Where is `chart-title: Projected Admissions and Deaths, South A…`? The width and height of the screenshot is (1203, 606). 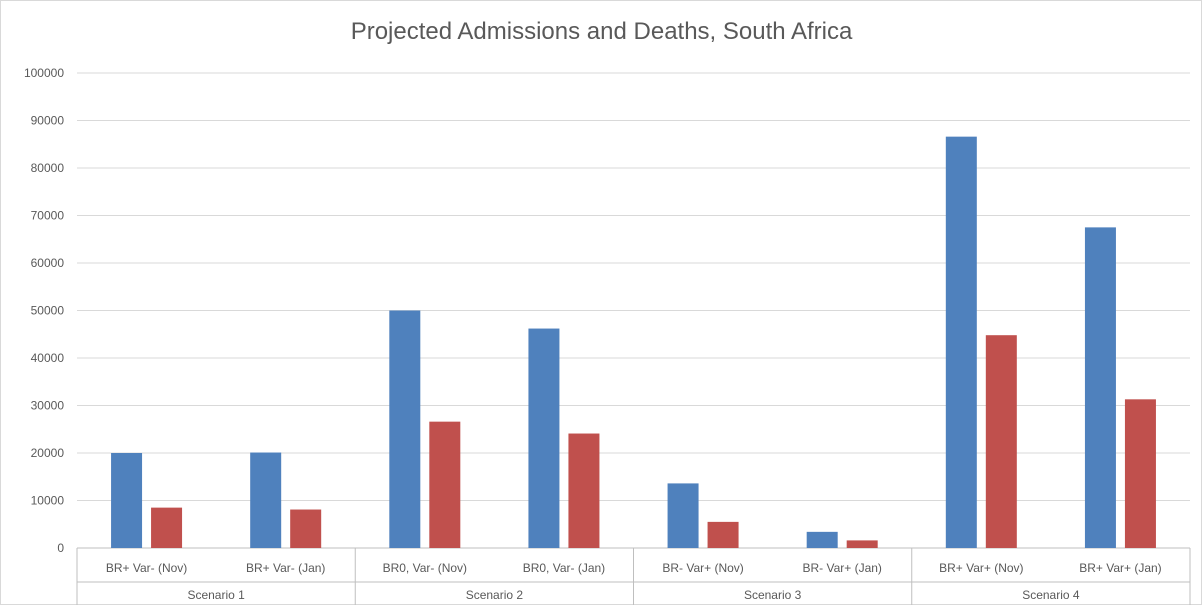 chart-title: Projected Admissions and Deaths, South A… is located at coordinates (601, 31).